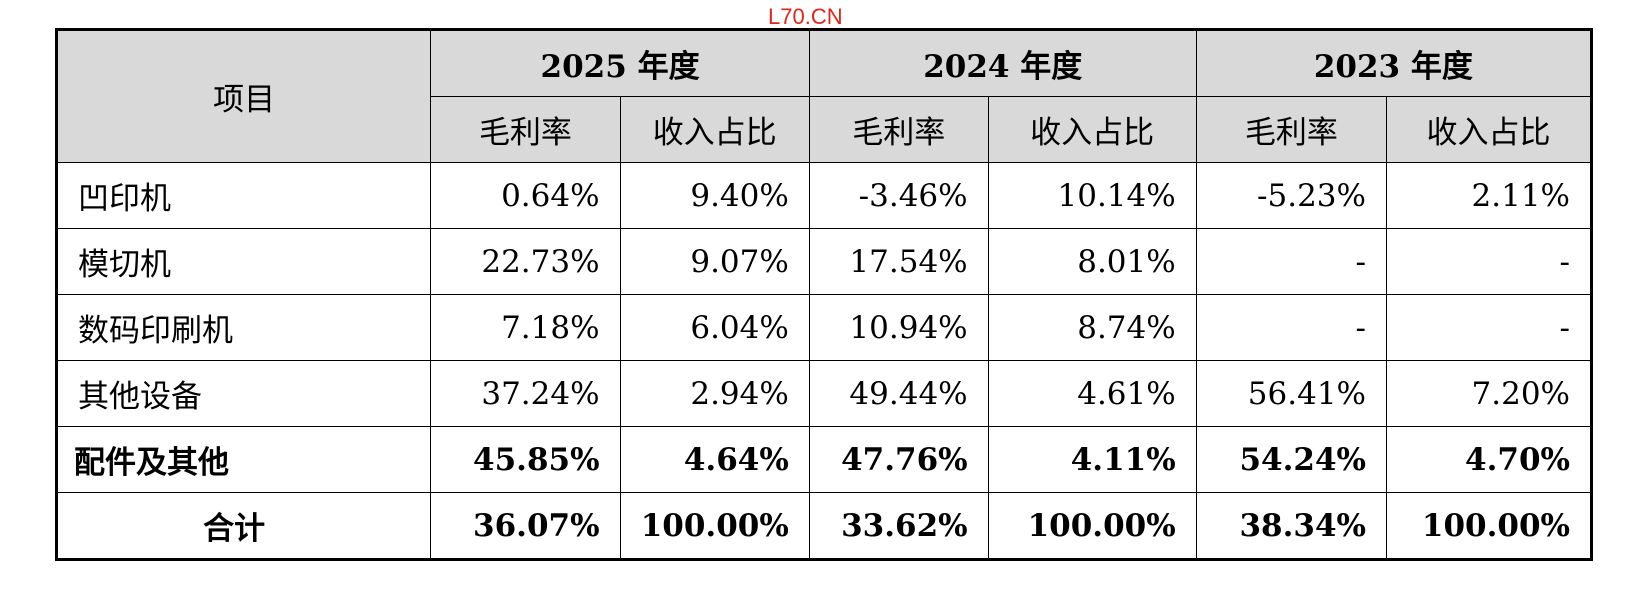  What do you see at coordinates (525, 526) in the screenshot?
I see `cell-2025-gross-margin: 36.07%` at bounding box center [525, 526].